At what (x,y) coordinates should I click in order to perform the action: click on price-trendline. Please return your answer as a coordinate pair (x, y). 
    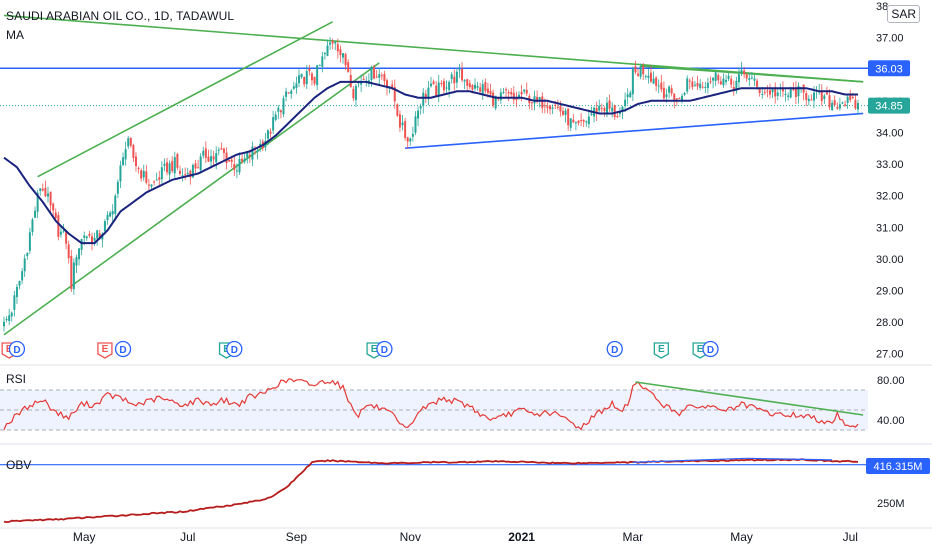
    Looking at the image, I should click on (185, 99).